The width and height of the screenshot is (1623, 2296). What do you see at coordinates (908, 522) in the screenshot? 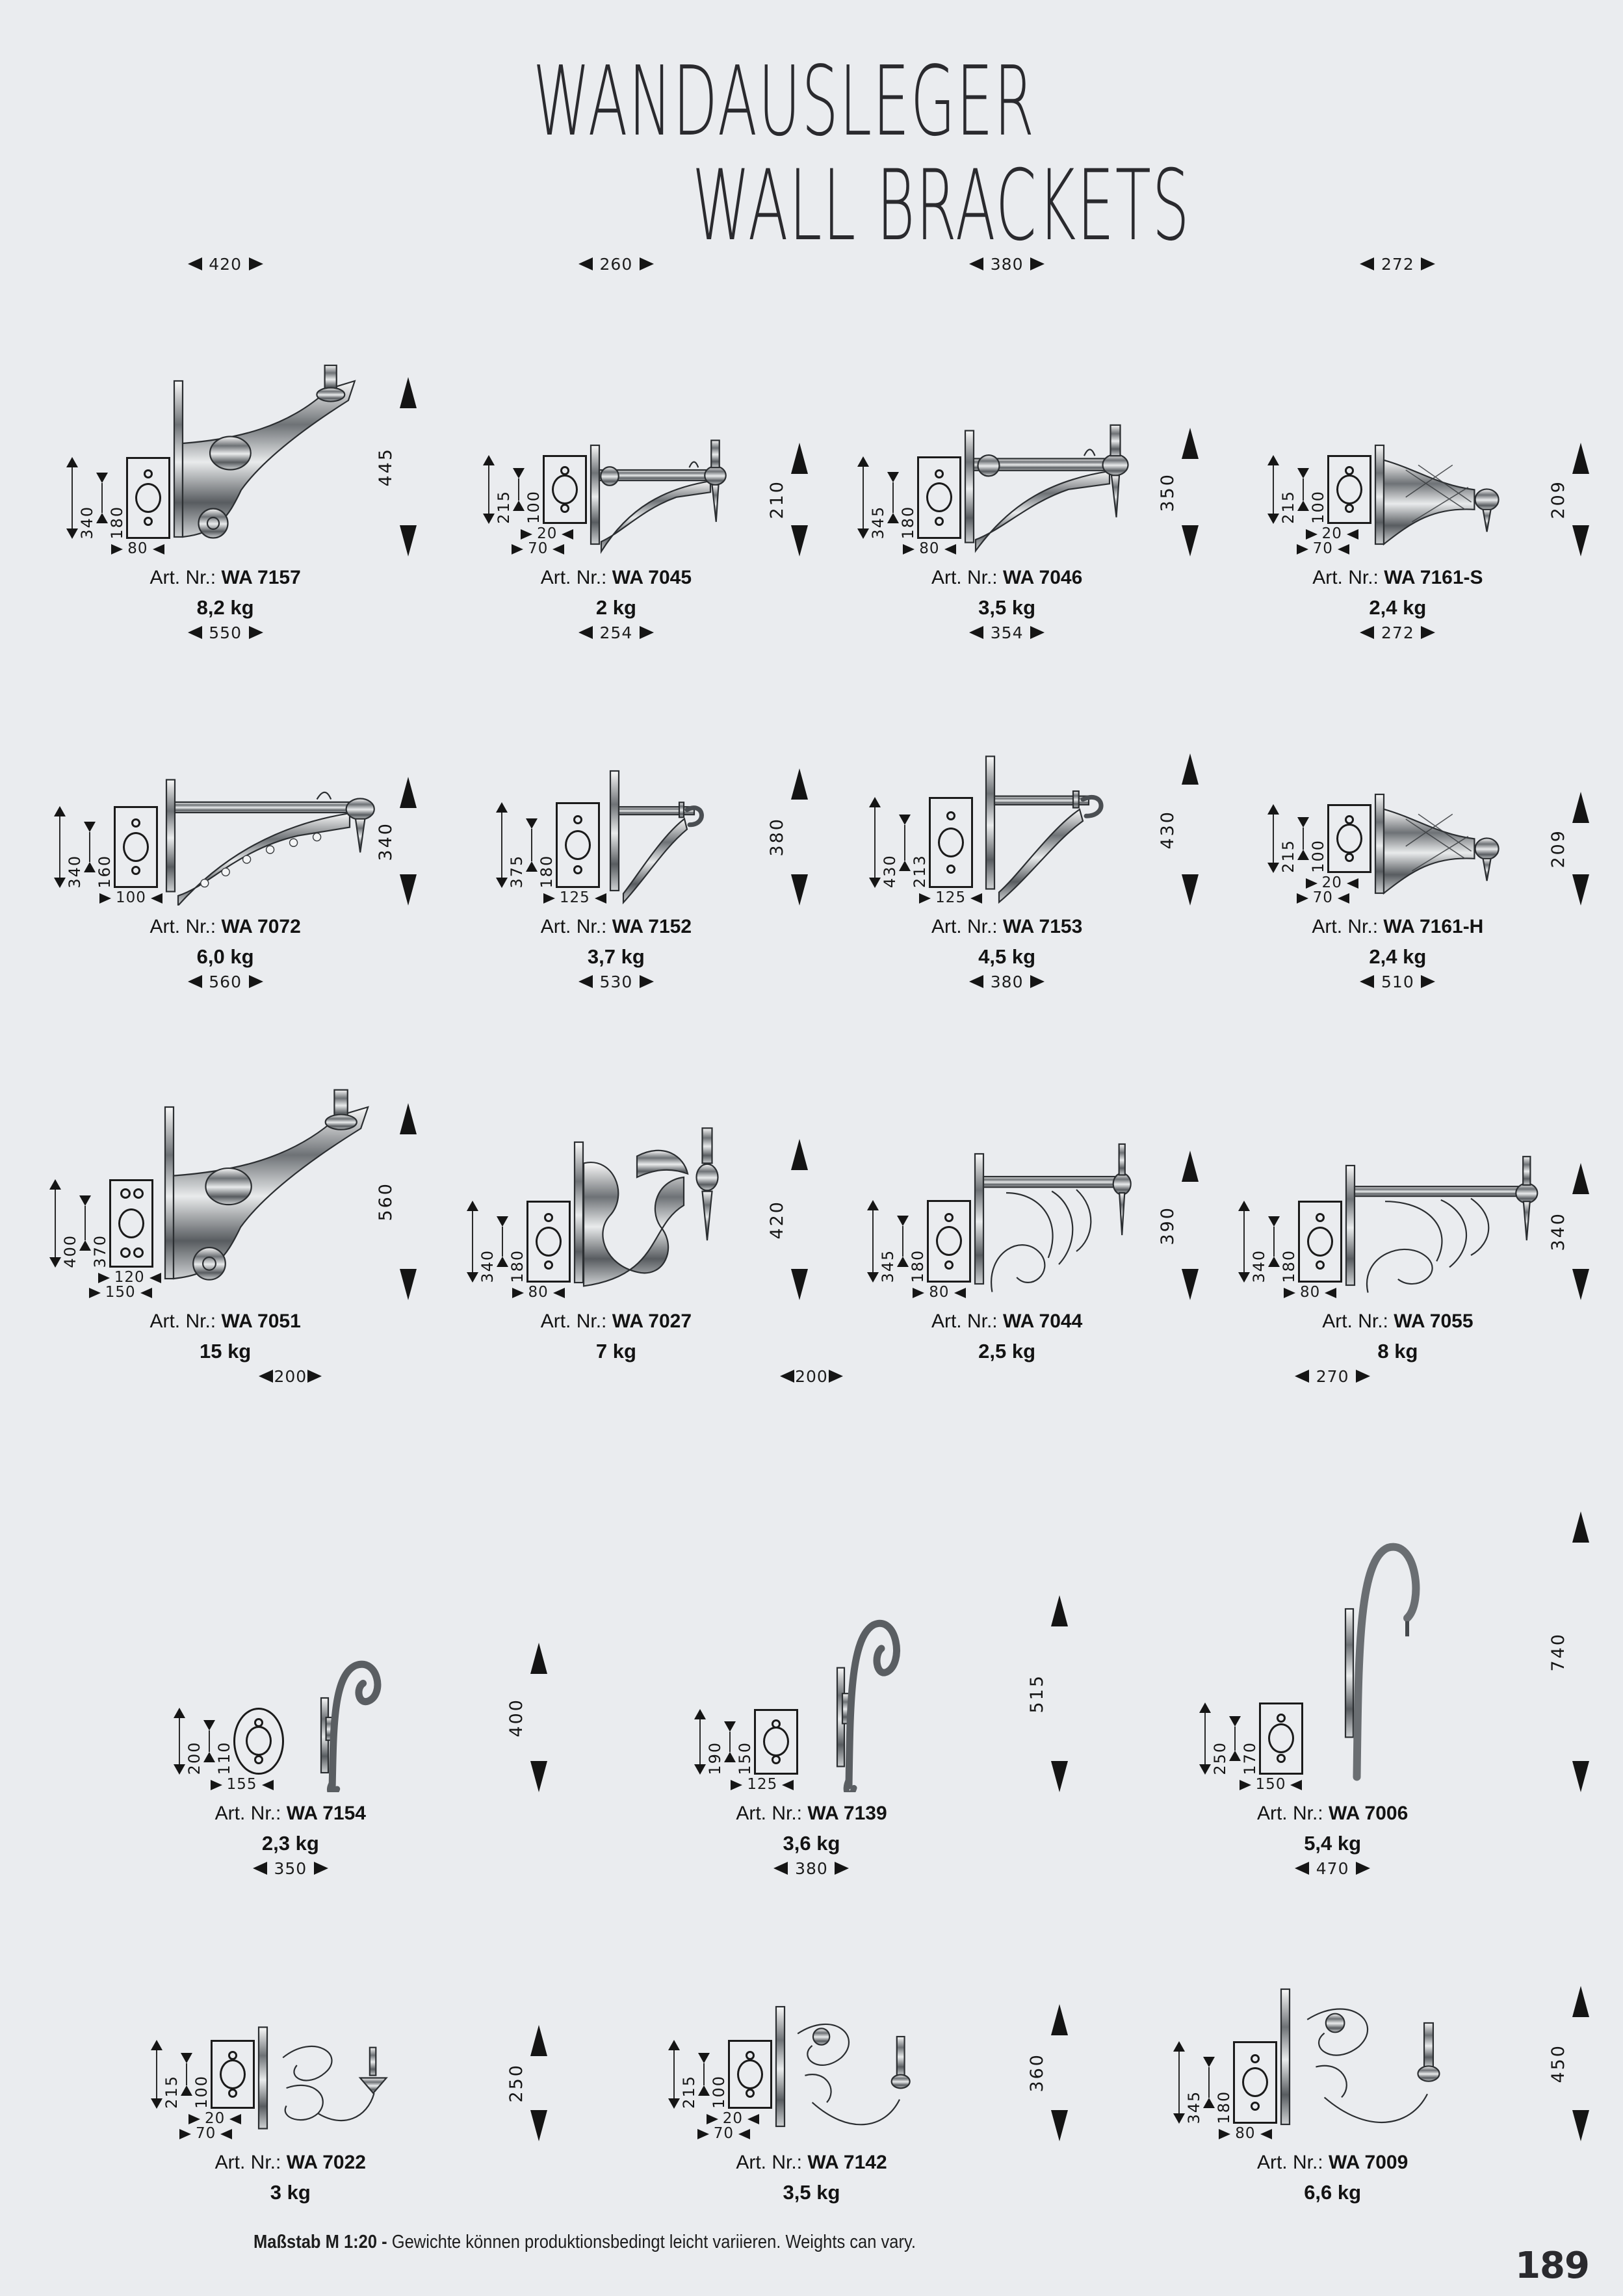
I see `plate-inner-height-value: 180` at bounding box center [908, 522].